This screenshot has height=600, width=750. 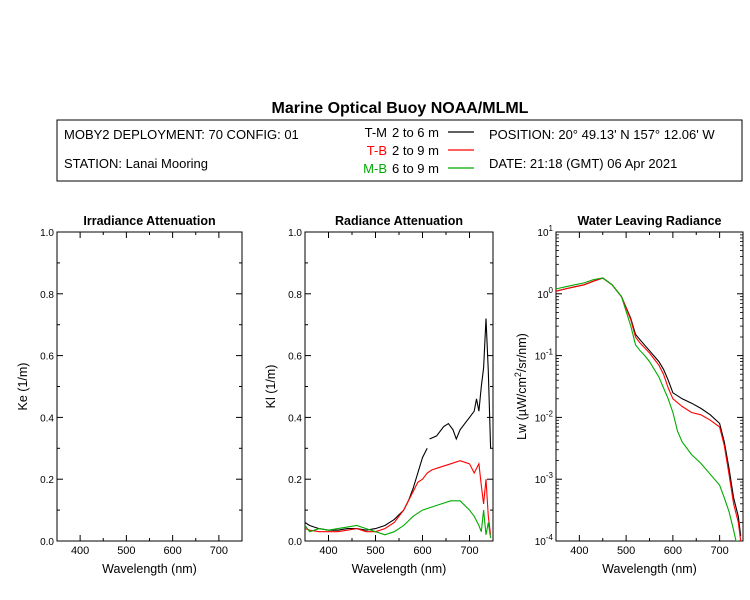 What do you see at coordinates (544, 355) in the screenshot?
I see `y-tick-label: 10⁻¹` at bounding box center [544, 355].